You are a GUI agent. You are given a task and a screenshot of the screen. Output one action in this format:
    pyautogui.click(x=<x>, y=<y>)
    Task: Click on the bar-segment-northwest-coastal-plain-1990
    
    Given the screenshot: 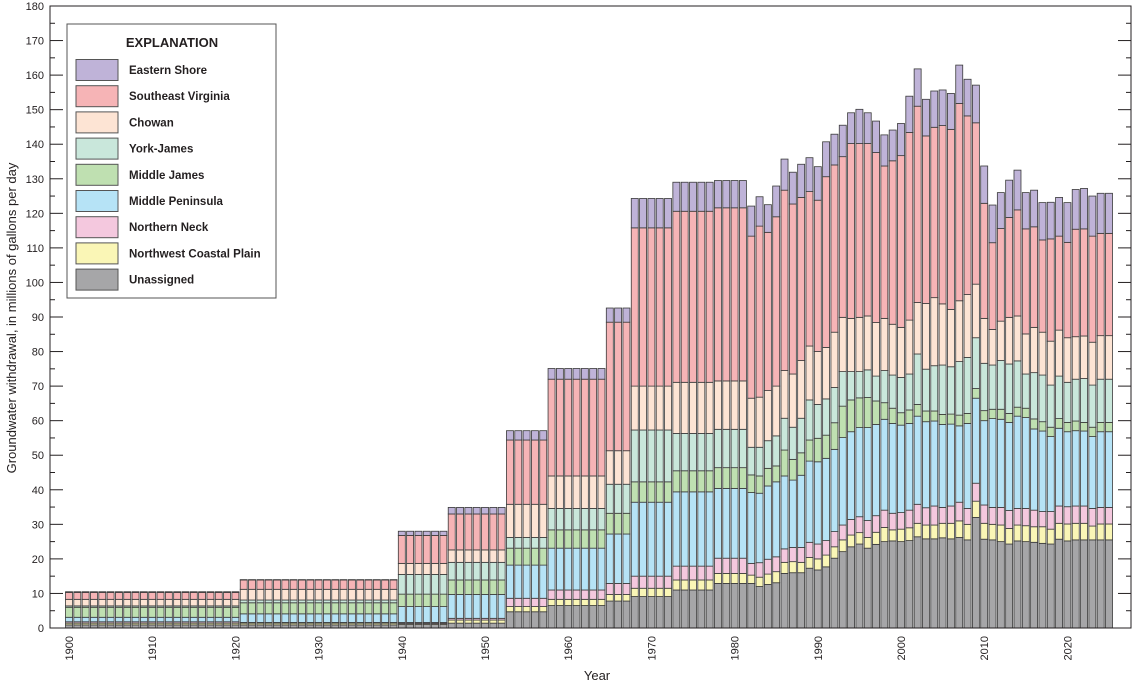 What is the action you would take?
    pyautogui.click(x=817, y=564)
    